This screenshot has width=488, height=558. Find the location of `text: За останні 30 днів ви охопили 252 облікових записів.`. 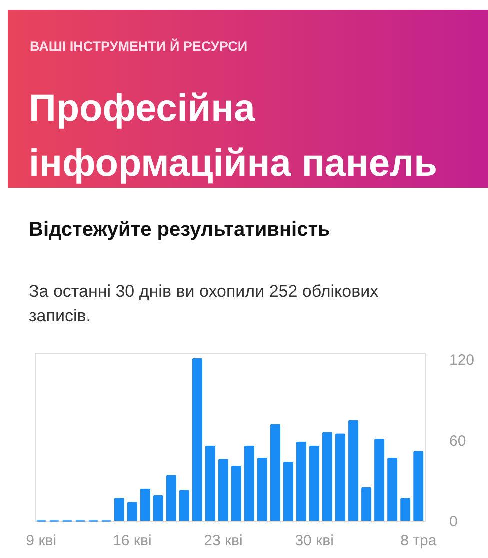

text: За останні 30 днів ви охопили 252 облікових записів. is located at coordinates (204, 304).